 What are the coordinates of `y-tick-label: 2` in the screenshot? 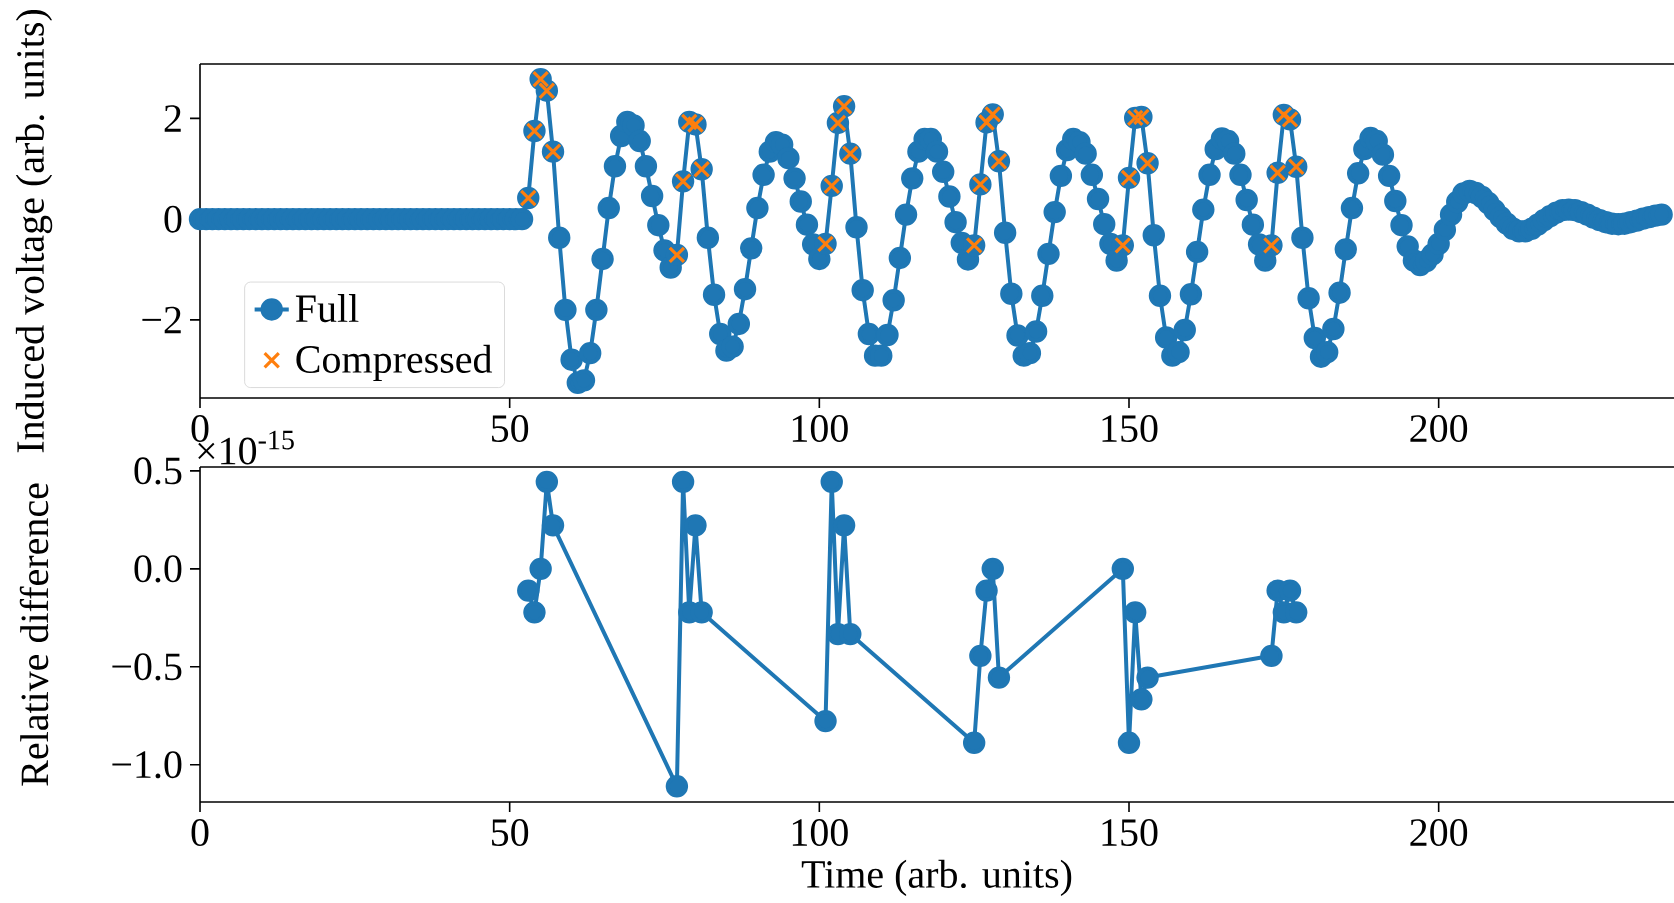 It's located at (172, 118).